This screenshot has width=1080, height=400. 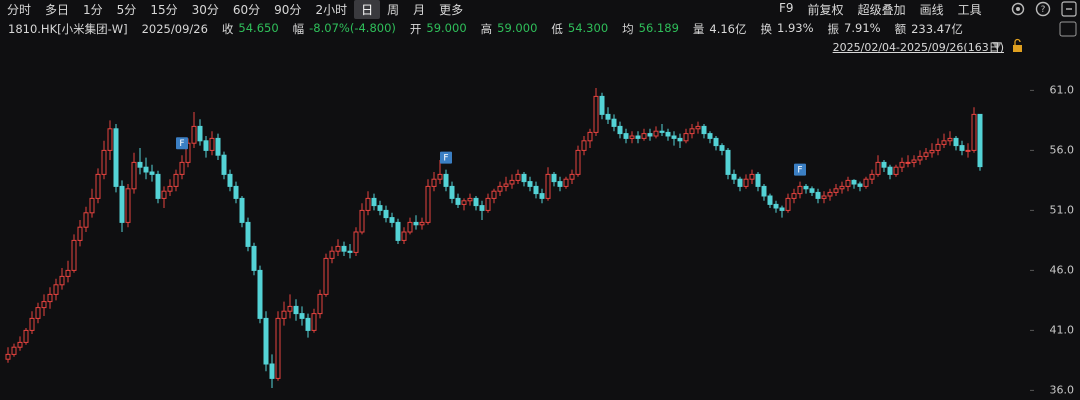 I want to click on period-tab: 90分, so click(x=288, y=10).